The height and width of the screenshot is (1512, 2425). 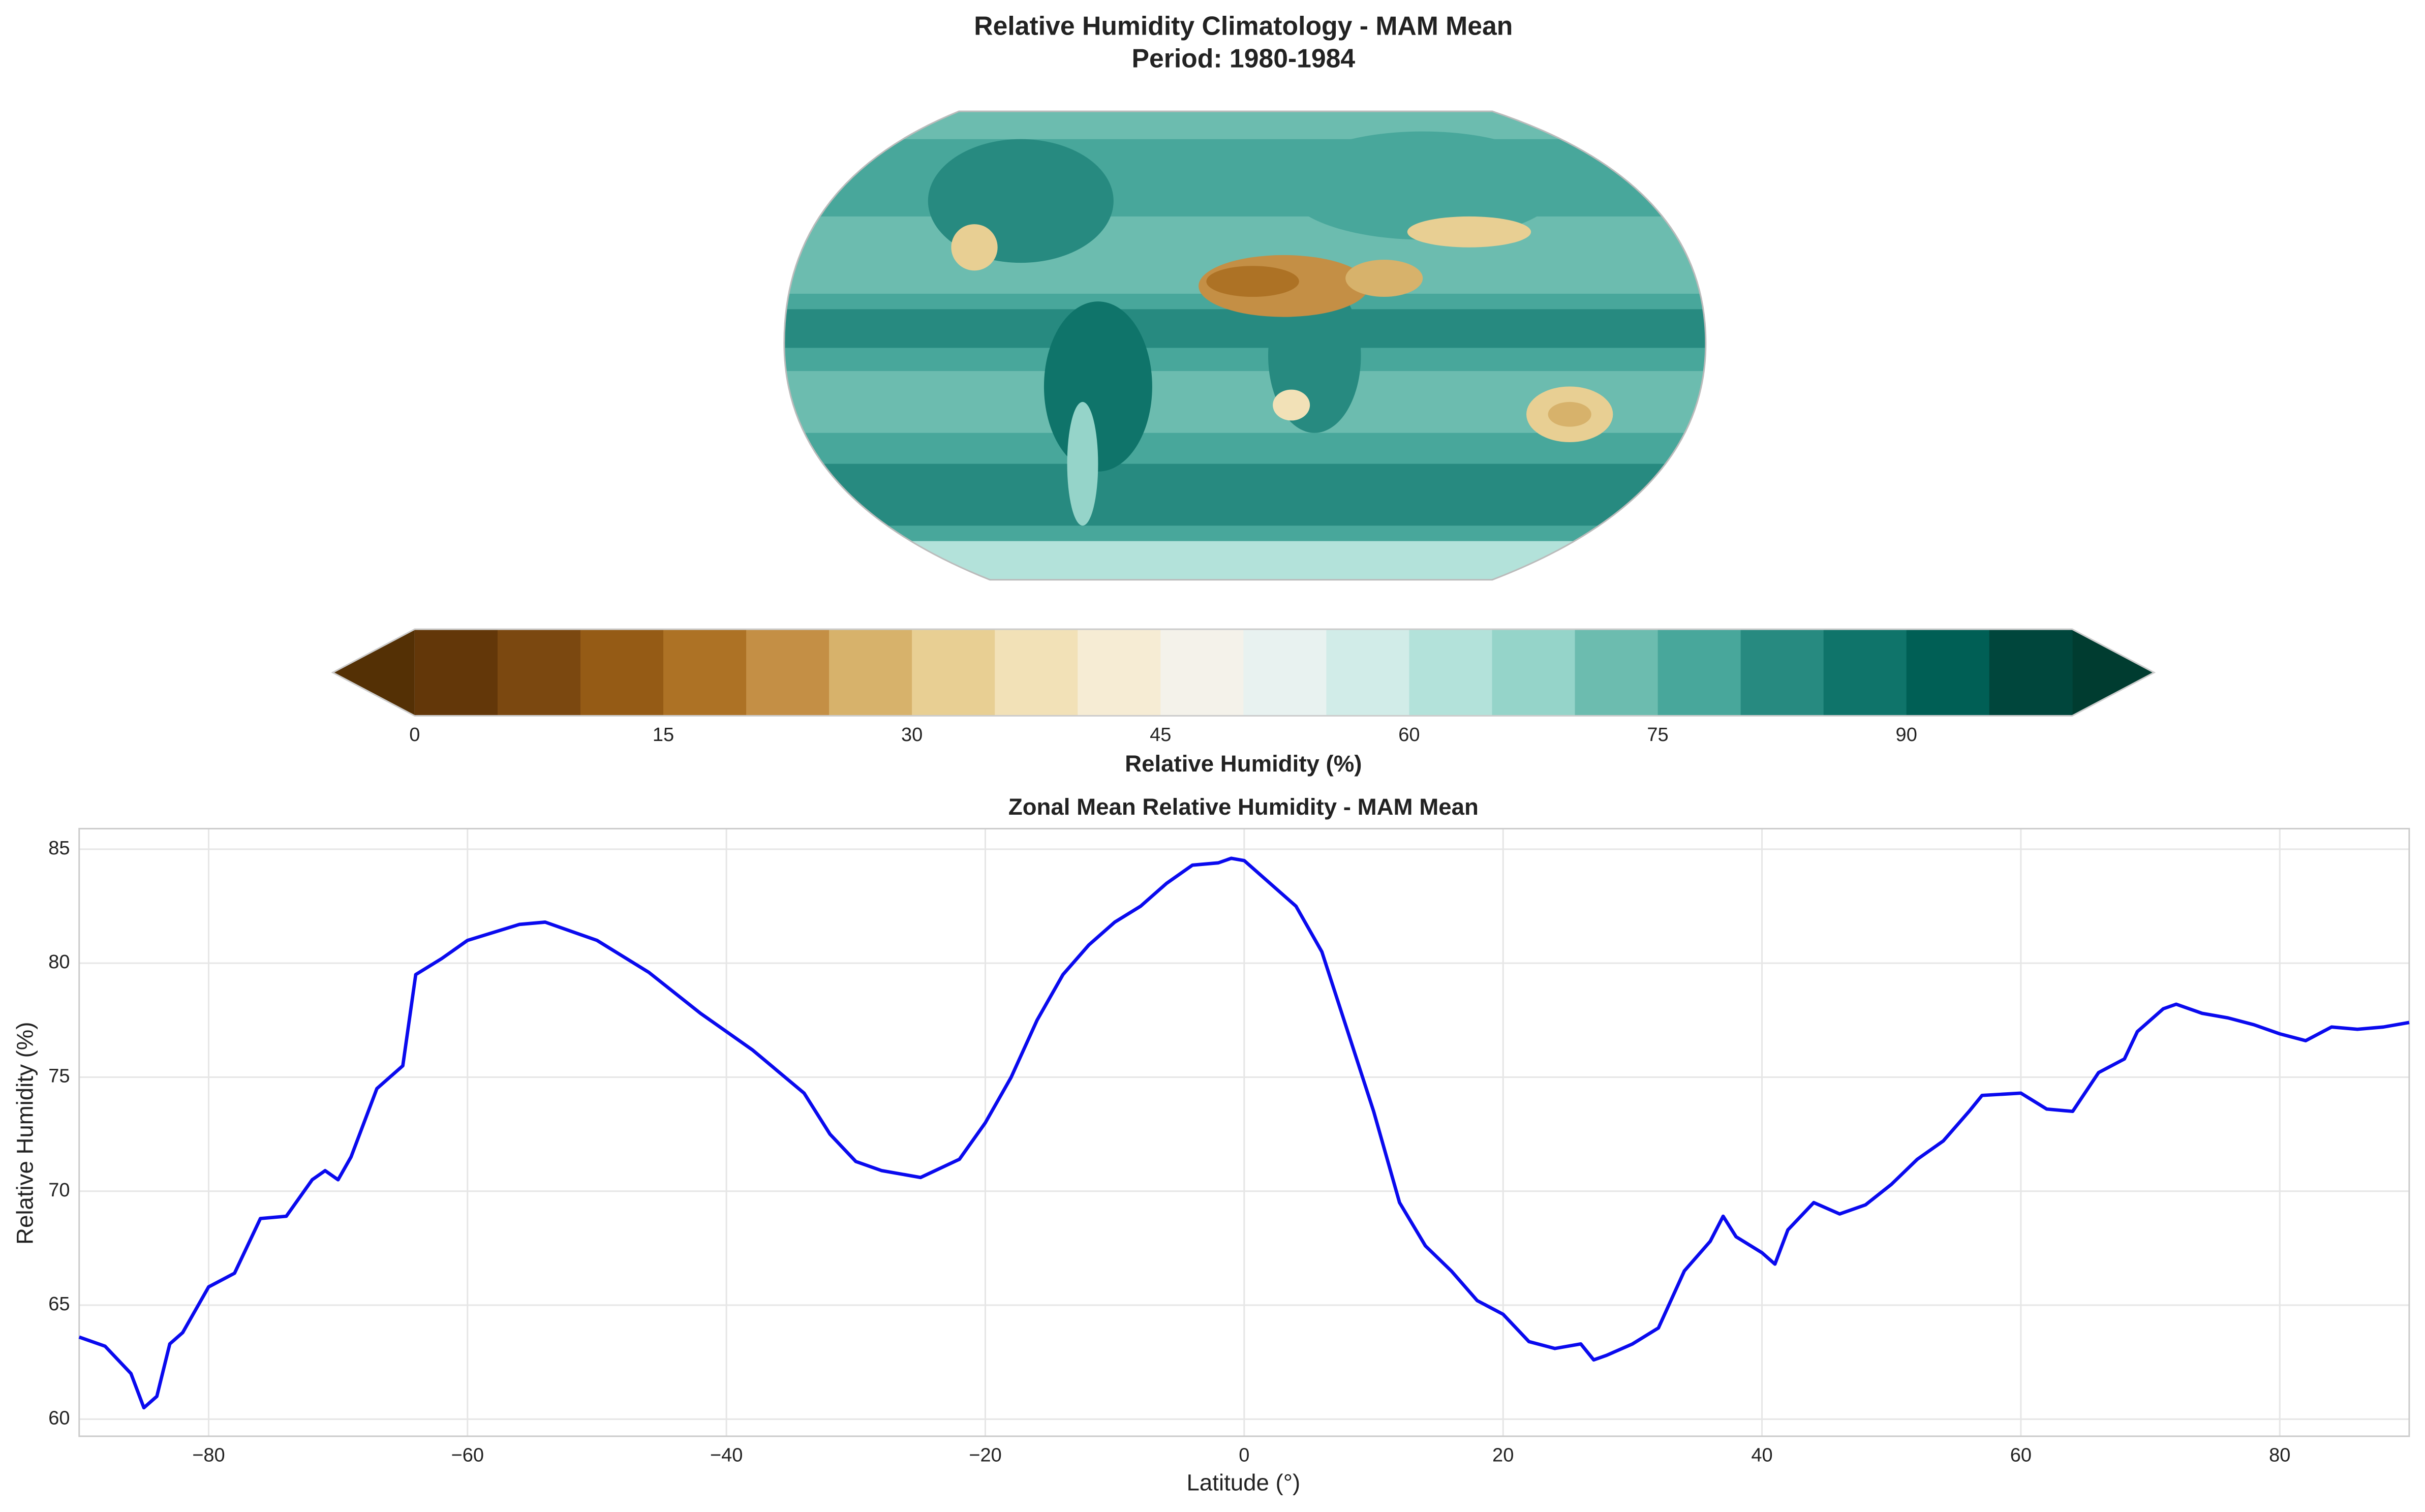 What do you see at coordinates (1761, 1455) in the screenshot?
I see `x-tick-label: 40` at bounding box center [1761, 1455].